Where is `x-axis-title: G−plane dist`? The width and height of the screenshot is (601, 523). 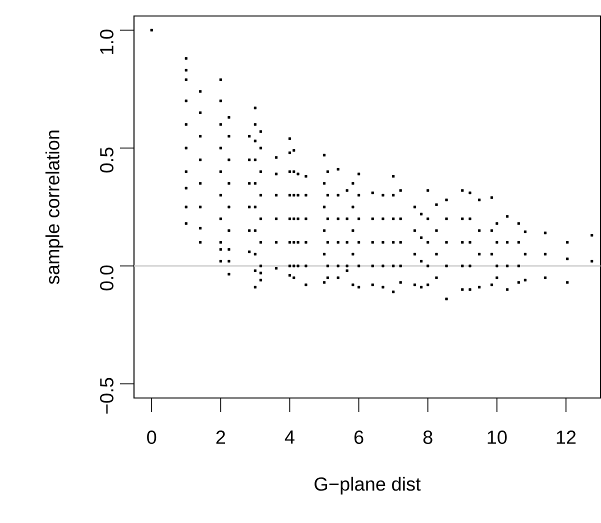 x-axis-title: G−plane dist is located at coordinates (367, 485).